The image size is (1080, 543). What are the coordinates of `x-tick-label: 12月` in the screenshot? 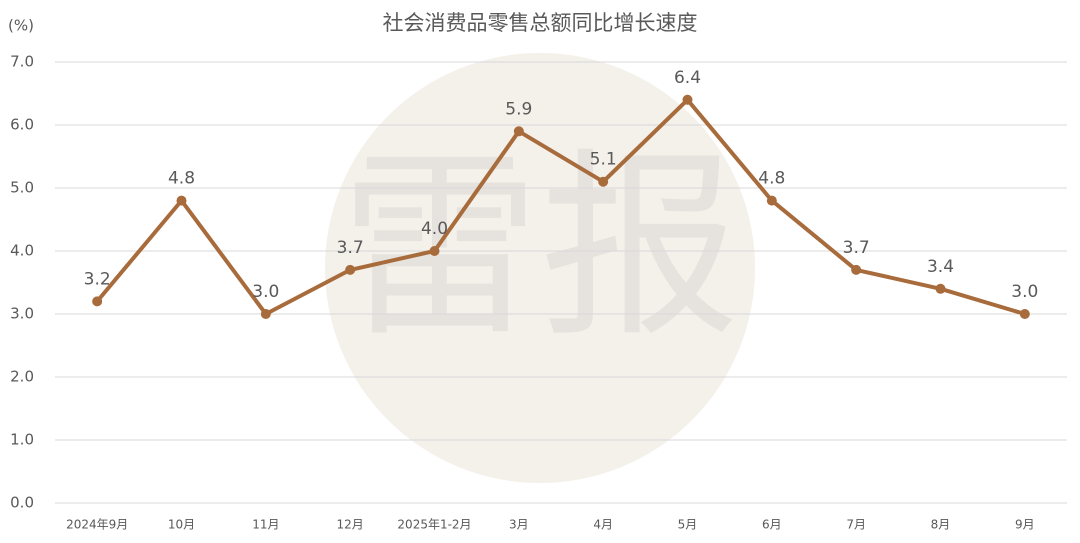 It's located at (350, 525).